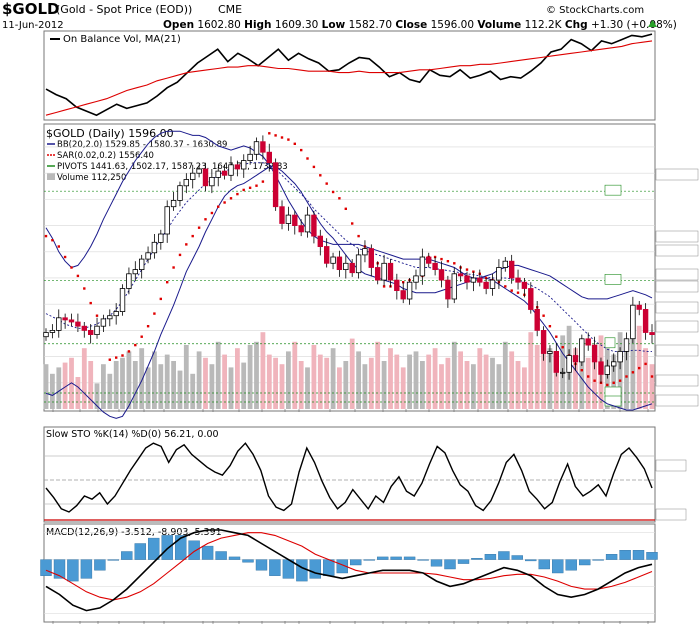  I want to click on brand-text: © StockCharts.com, so click(595, 10).